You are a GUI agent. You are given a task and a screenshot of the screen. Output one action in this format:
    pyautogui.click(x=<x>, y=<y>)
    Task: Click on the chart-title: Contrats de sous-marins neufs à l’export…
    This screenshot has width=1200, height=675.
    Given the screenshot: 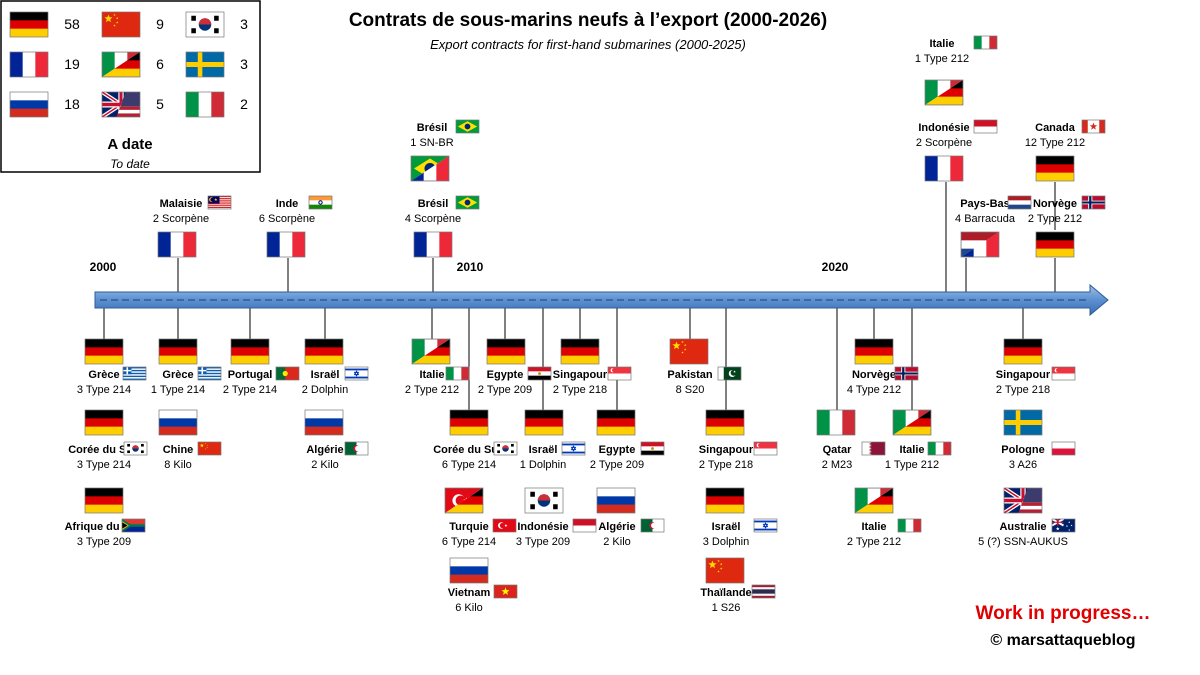 What is the action you would take?
    pyautogui.click(x=588, y=20)
    